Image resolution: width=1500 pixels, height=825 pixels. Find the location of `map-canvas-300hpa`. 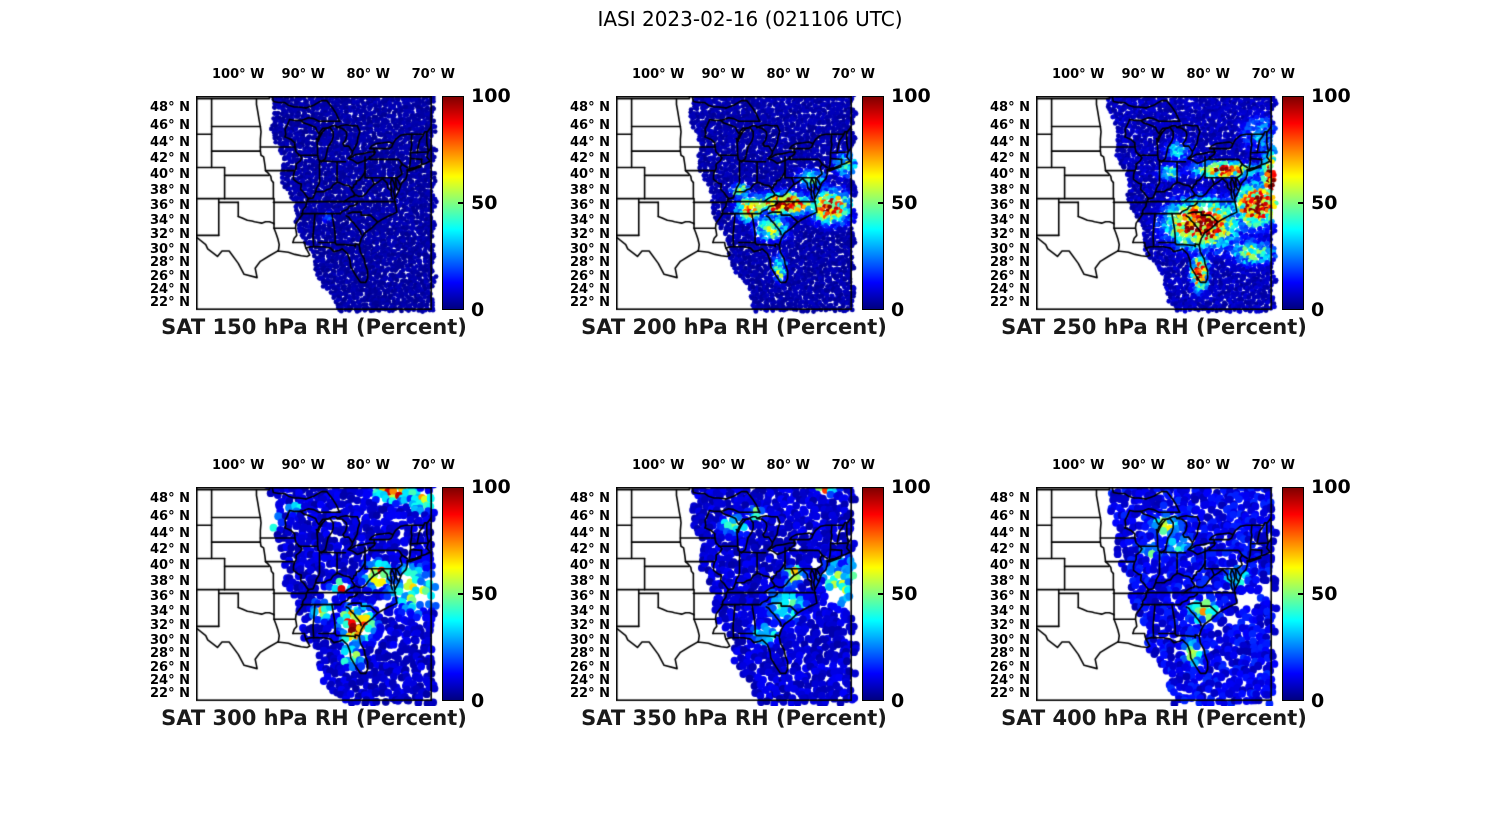

map-canvas-300hpa is located at coordinates (319, 596).